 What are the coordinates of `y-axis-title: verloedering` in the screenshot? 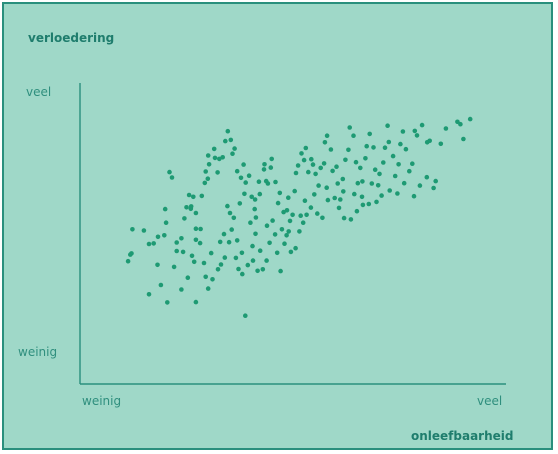 It's located at (71, 38).